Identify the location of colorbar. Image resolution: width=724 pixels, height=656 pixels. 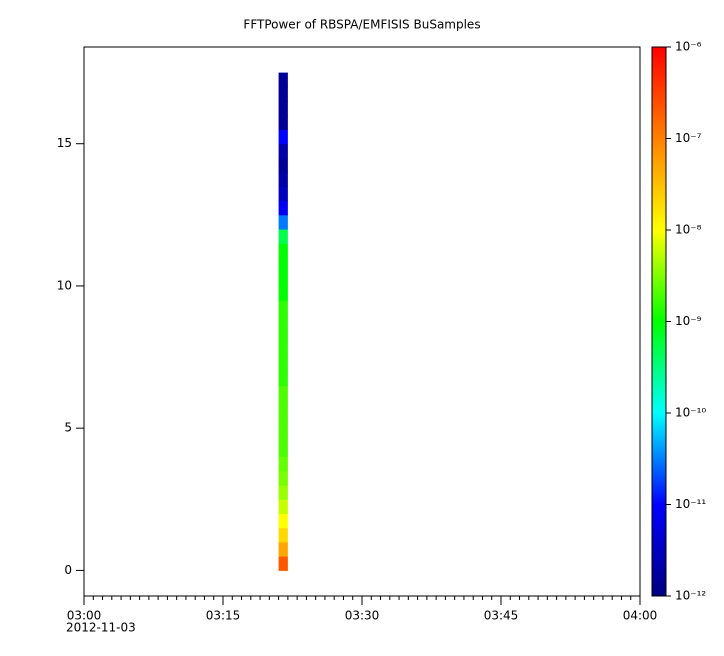
(659, 321).